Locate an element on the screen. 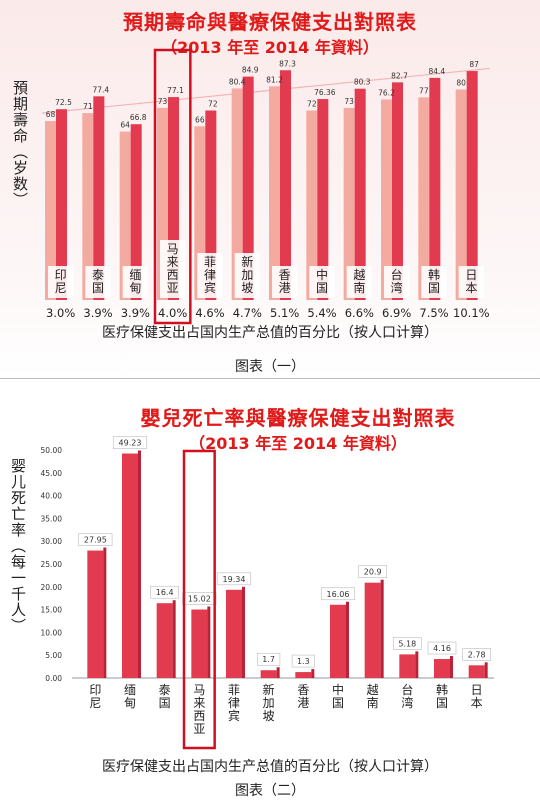 This screenshot has height=808, width=540. percentage-label-5: 4.7% is located at coordinates (247, 313).